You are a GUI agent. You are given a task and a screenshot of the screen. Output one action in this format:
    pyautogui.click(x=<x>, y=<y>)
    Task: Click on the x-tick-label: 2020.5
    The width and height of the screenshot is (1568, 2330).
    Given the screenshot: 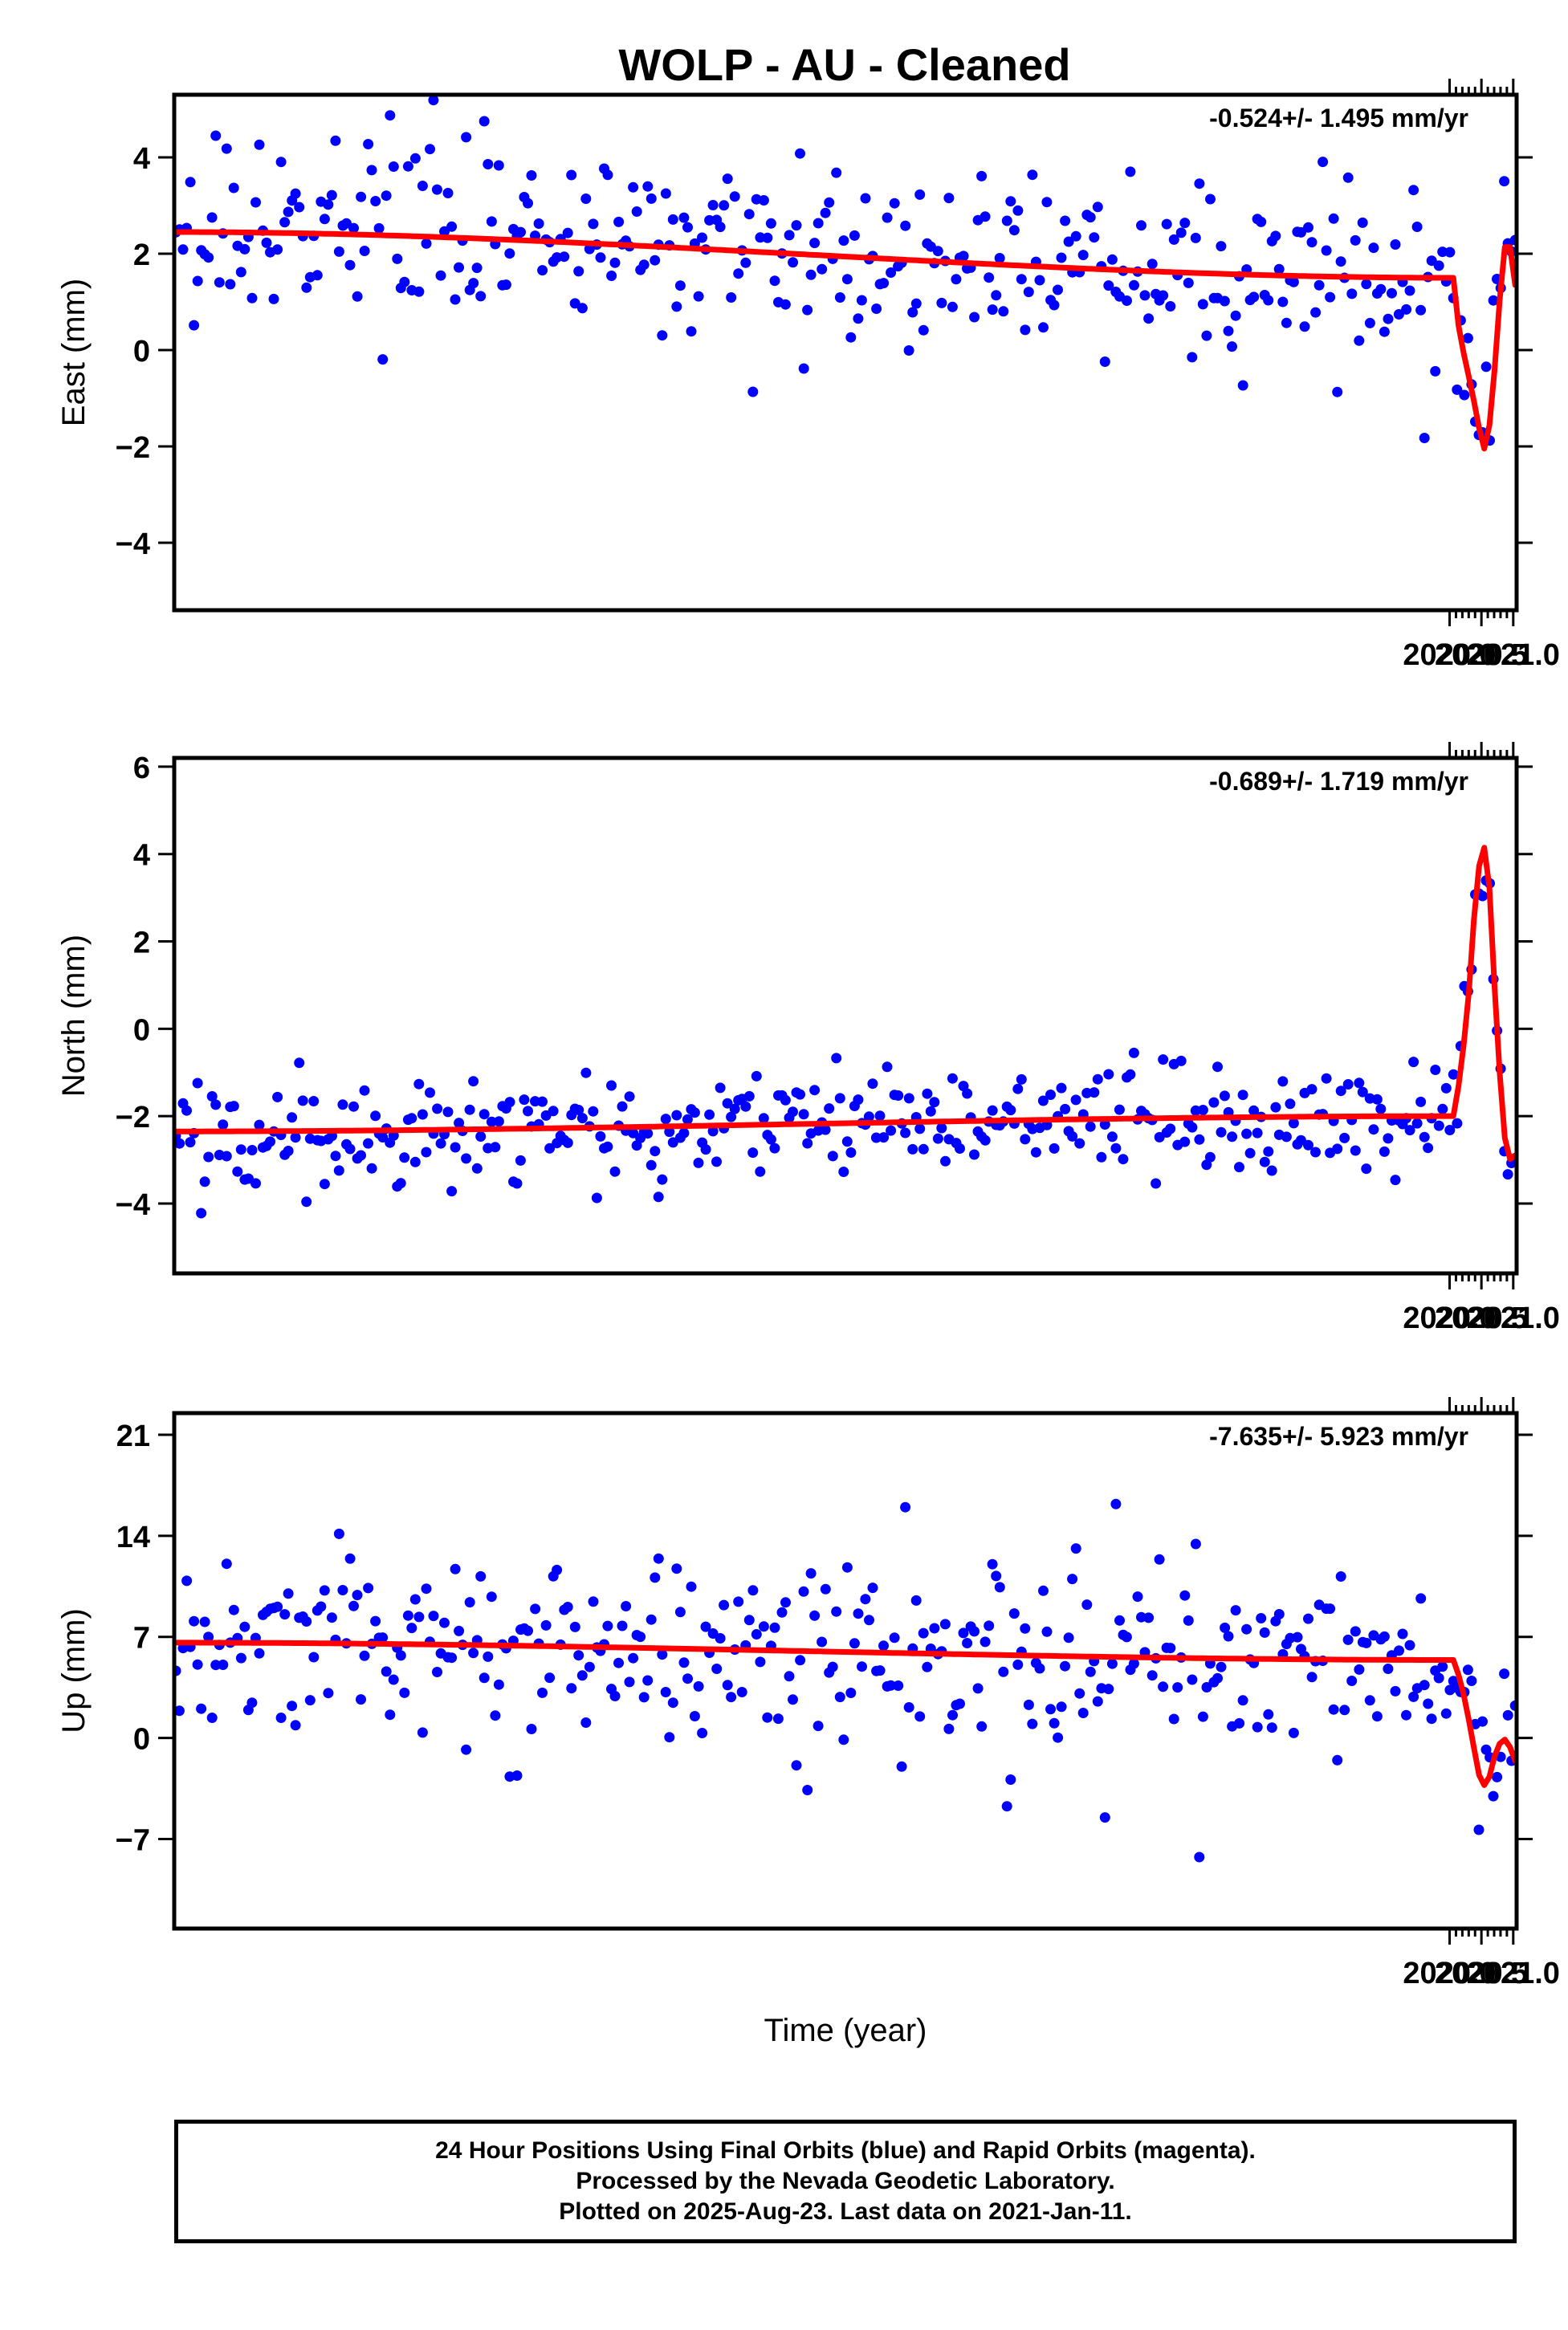 What is the action you would take?
    pyautogui.click(x=1481, y=1318)
    